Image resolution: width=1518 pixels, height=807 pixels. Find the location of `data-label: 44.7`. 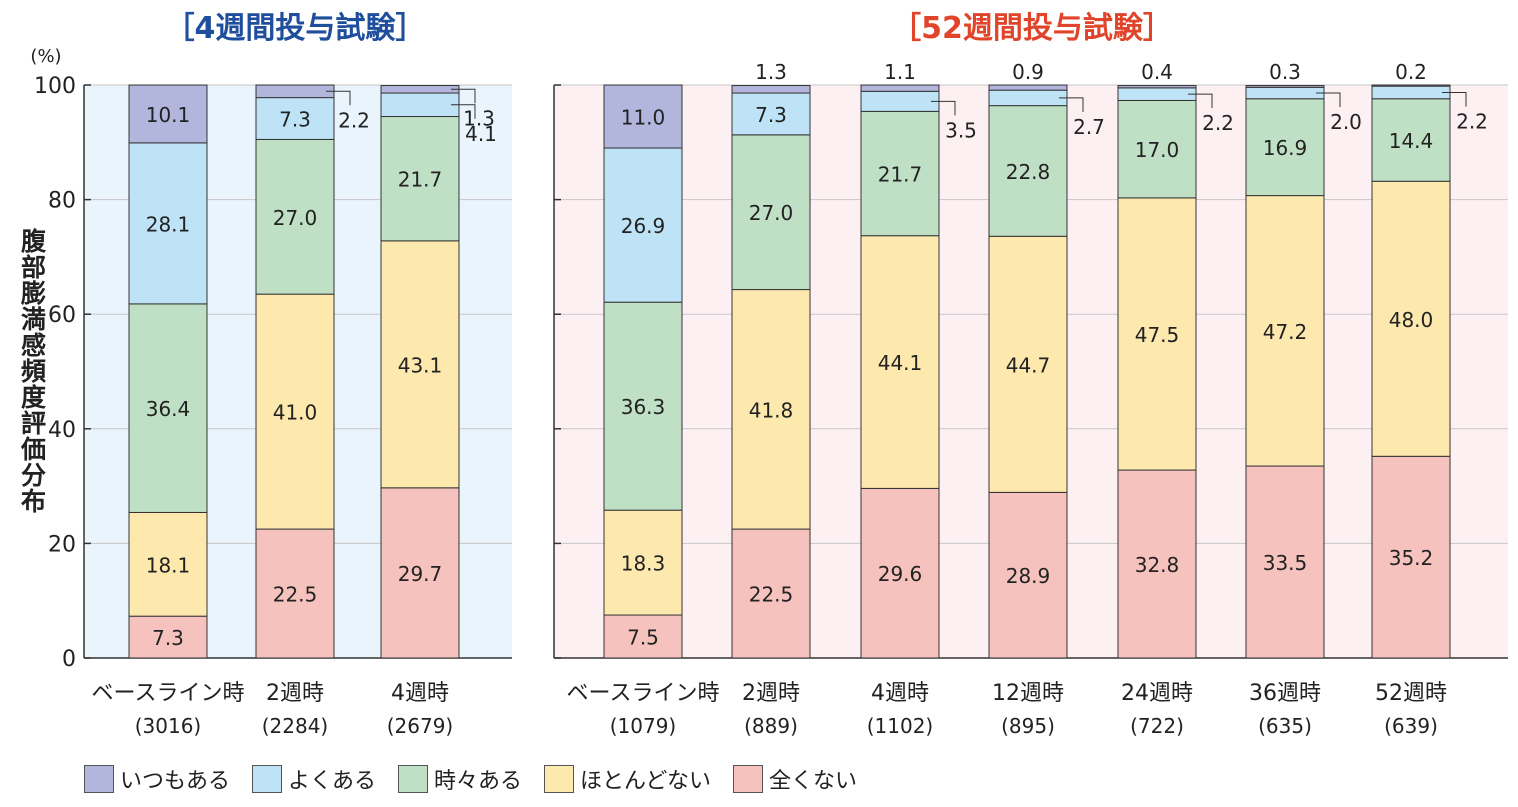

data-label: 44.7 is located at coordinates (1028, 365).